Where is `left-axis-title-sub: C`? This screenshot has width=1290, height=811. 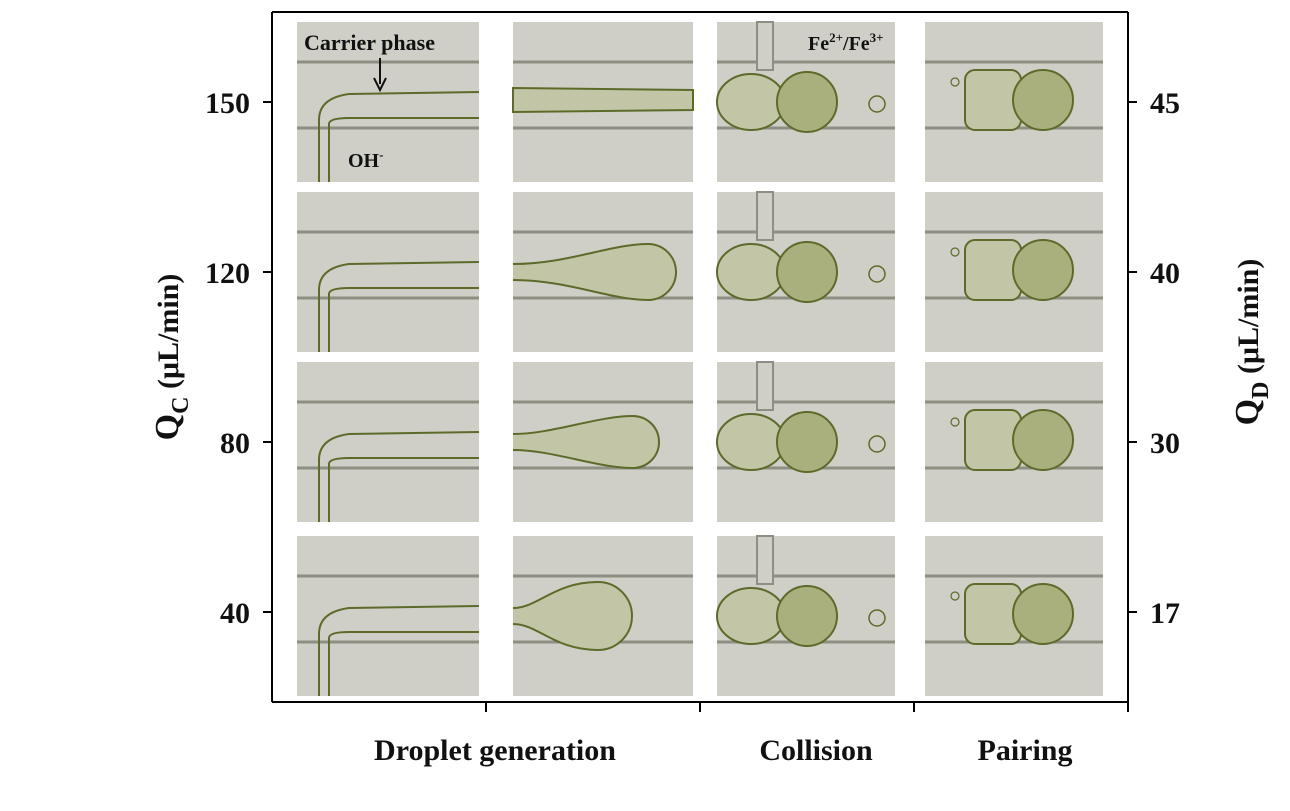
left-axis-title-sub: C is located at coordinates (181, 405).